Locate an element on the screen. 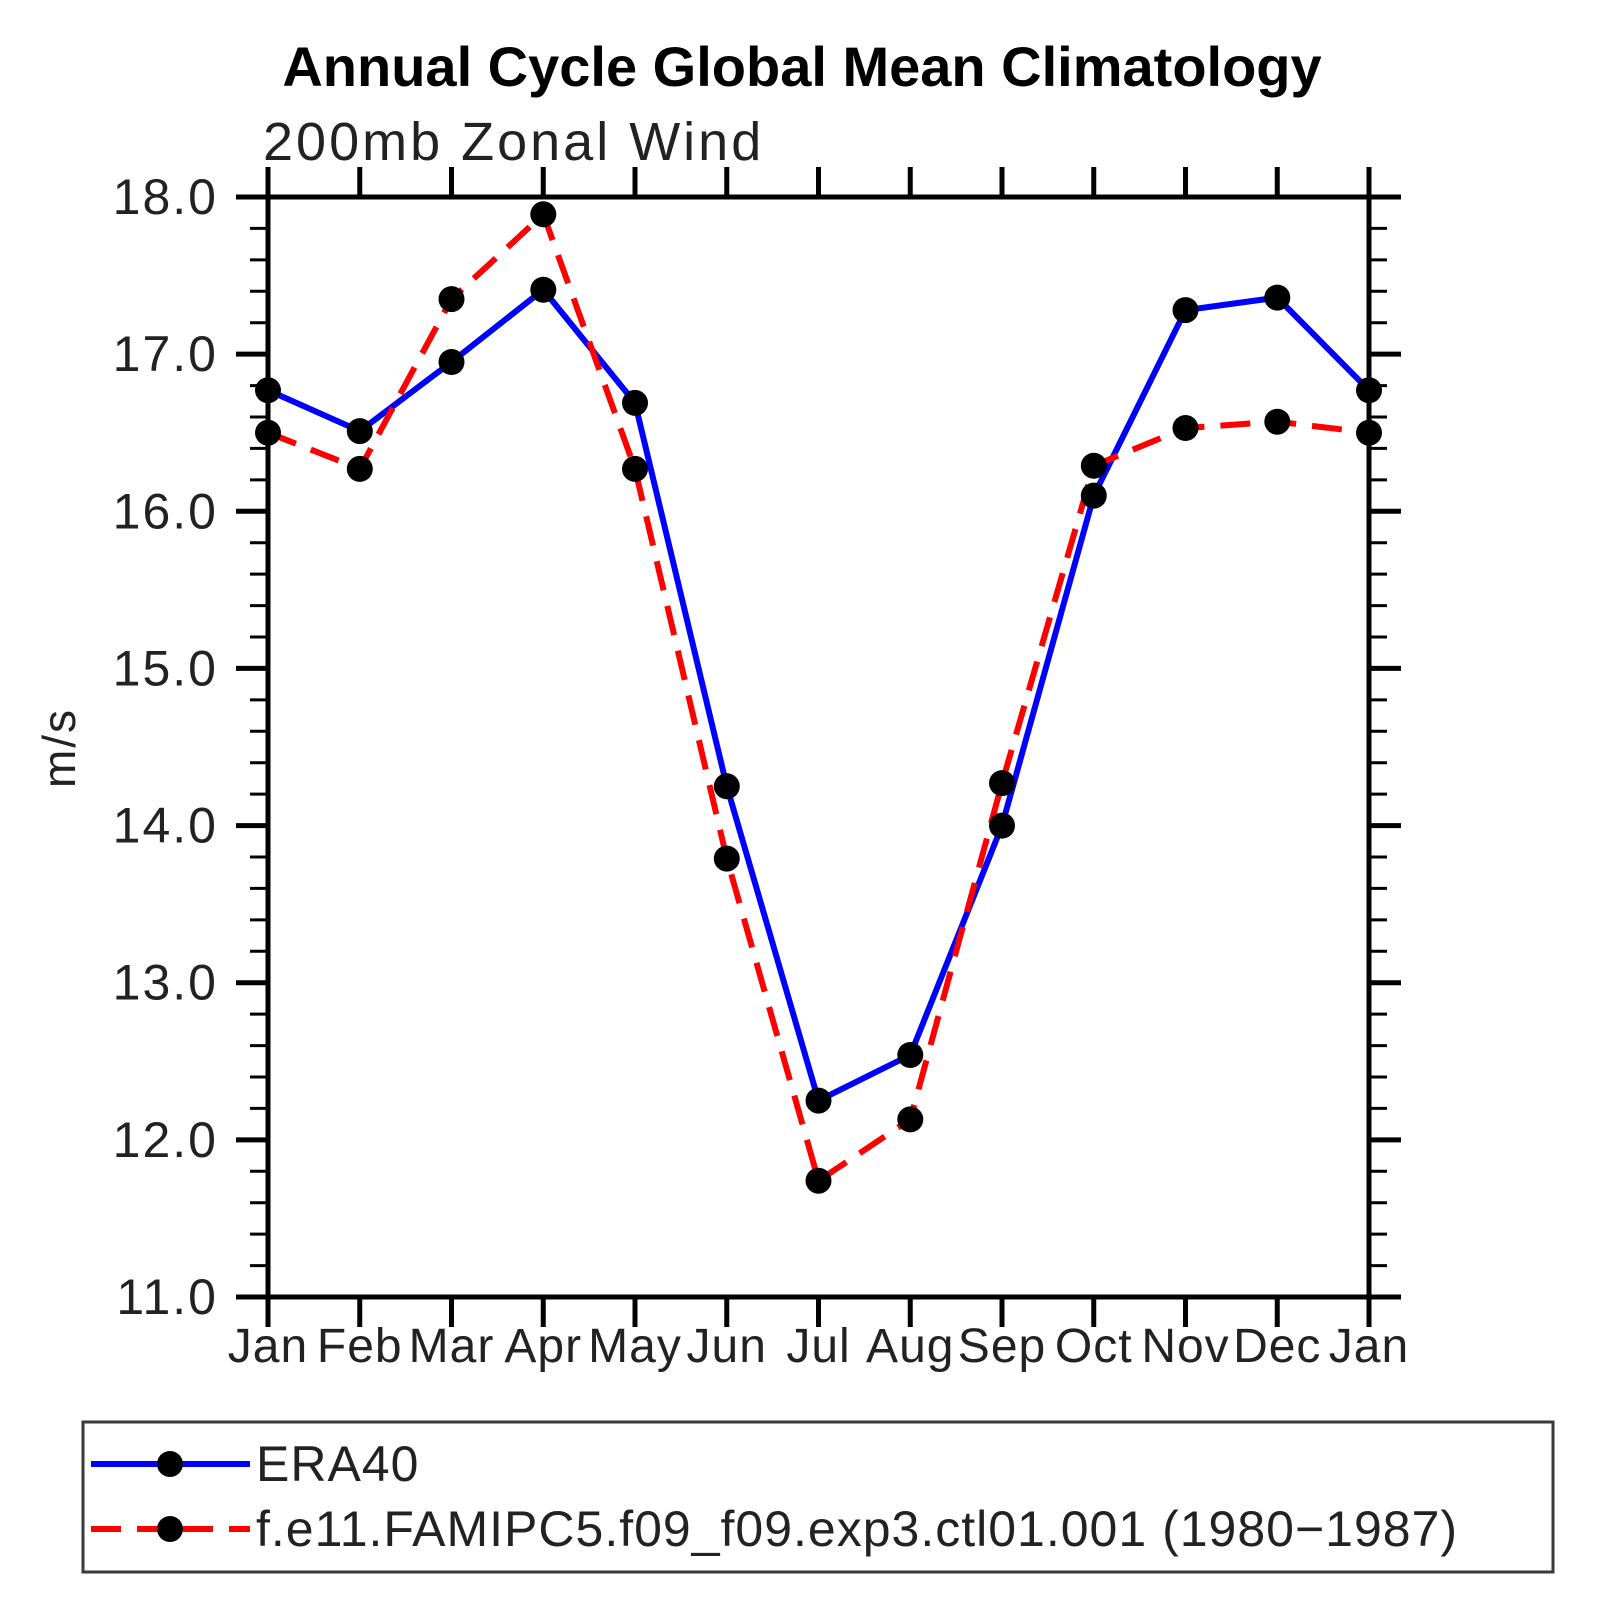 The image size is (1608, 1608). chart-title: Annual Cycle Global Mean Climatology is located at coordinates (801, 66).